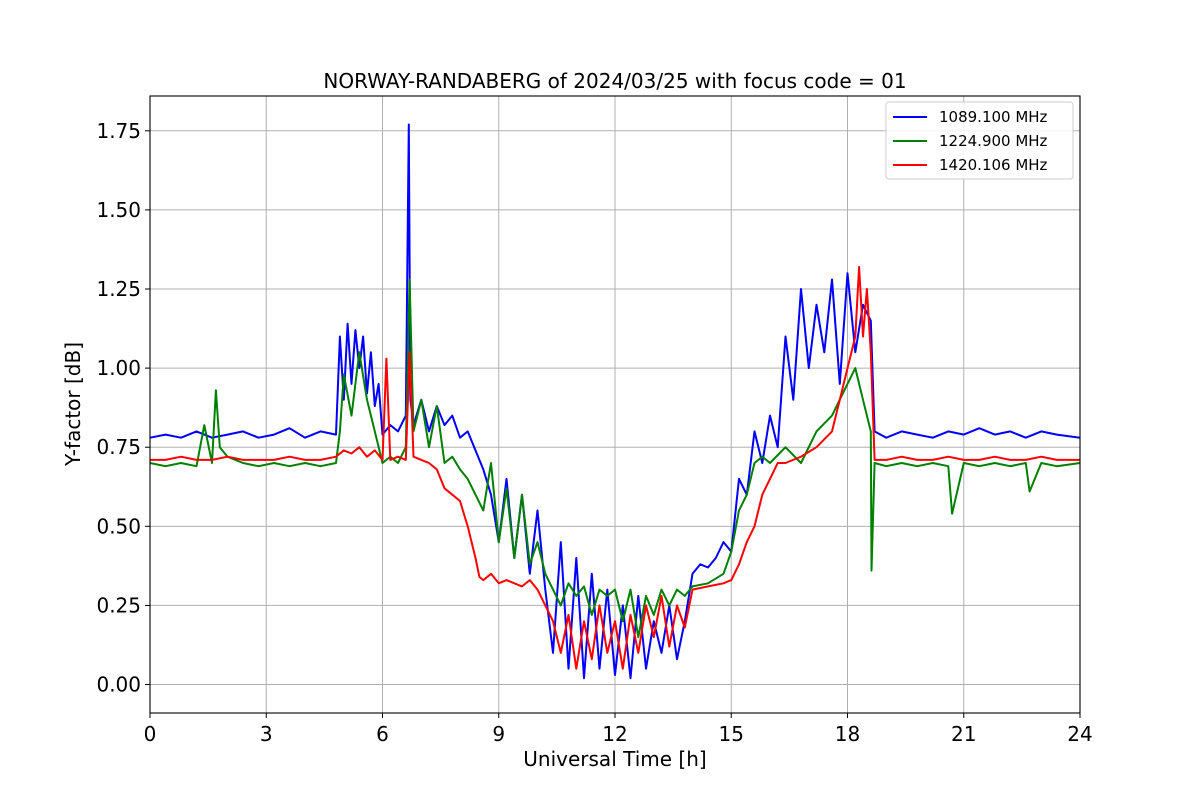  Describe the element at coordinates (118, 526) in the screenshot. I see `y-tick-label: 0.50` at that location.